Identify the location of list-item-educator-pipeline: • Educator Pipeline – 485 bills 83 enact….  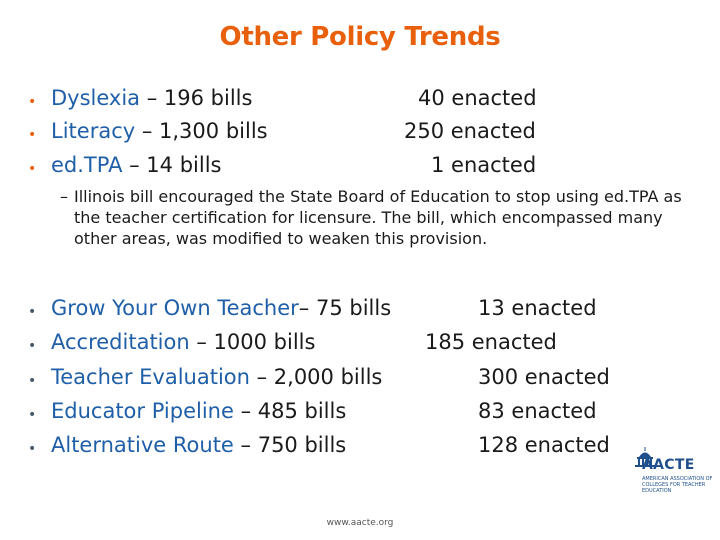
(360, 414).